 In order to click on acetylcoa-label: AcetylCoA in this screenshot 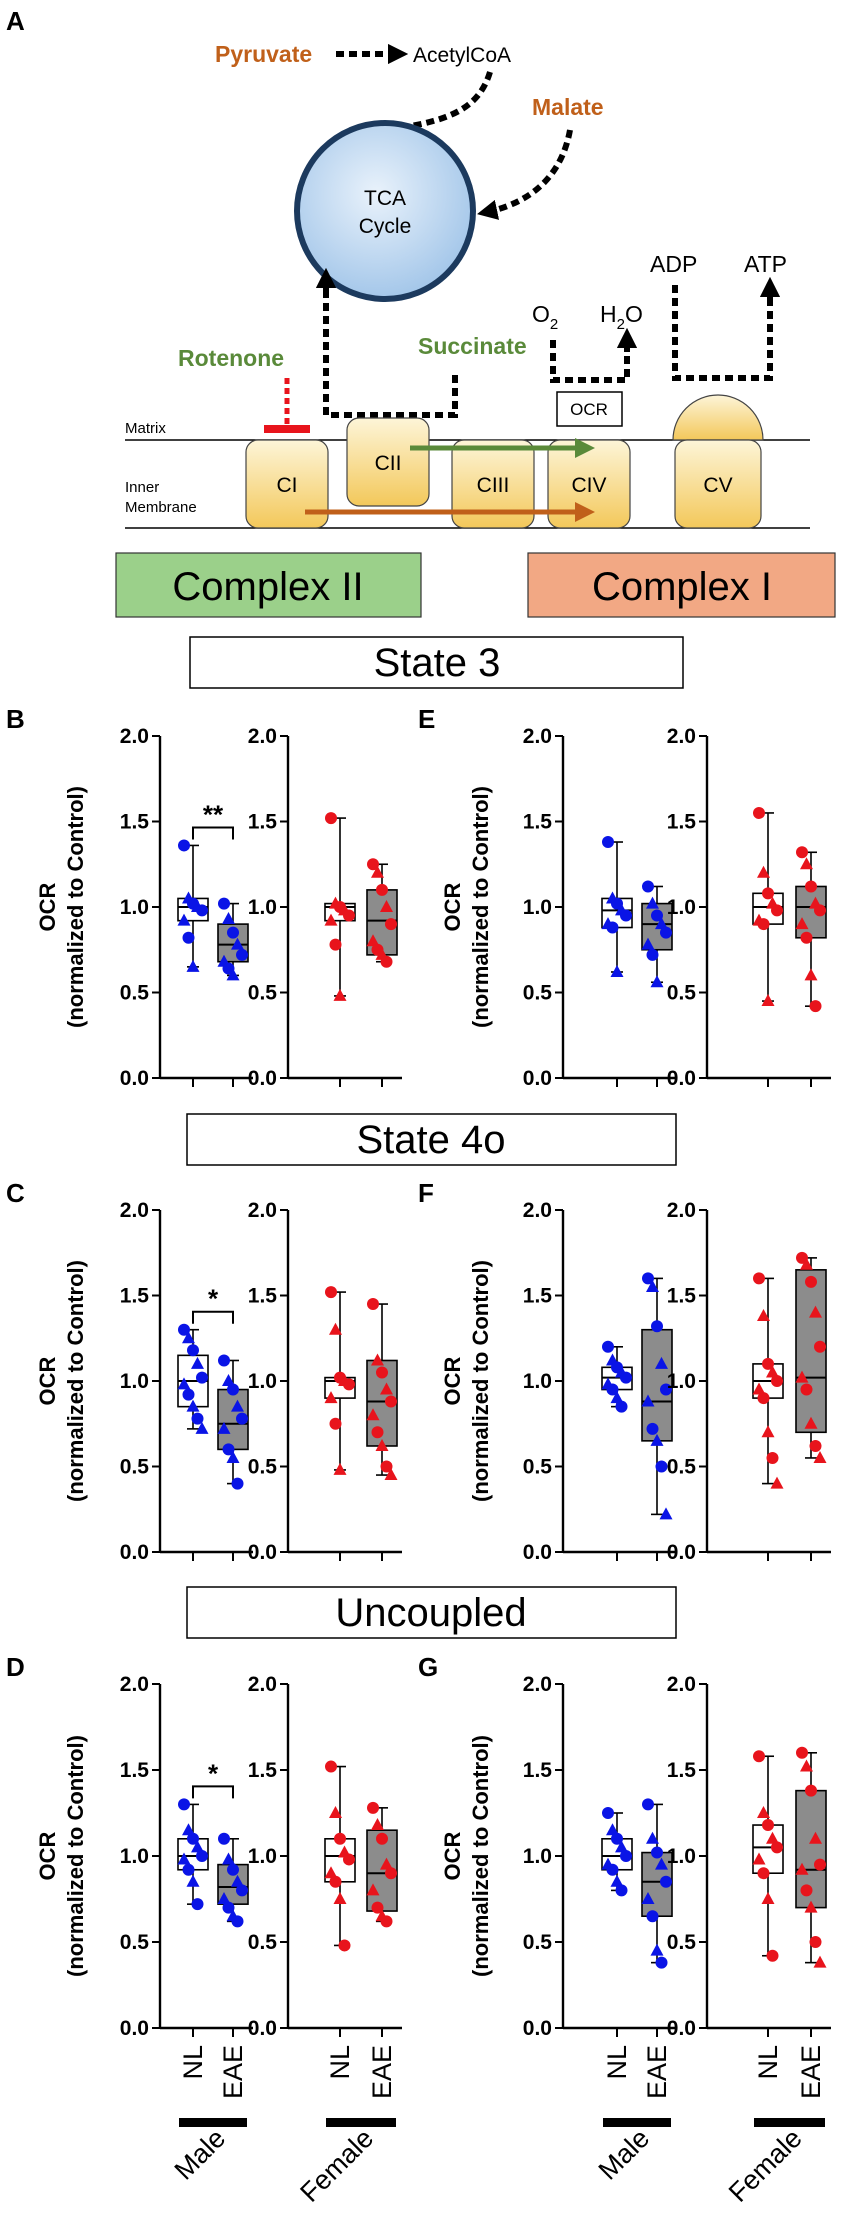, I will do `click(462, 55)`.